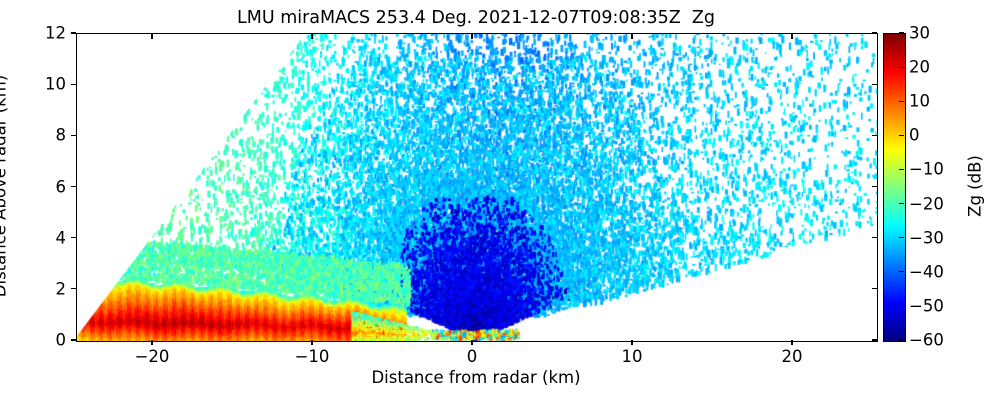 This screenshot has height=400, width=1000. What do you see at coordinates (926, 204) in the screenshot?
I see `colorbar-tick-label: −20` at bounding box center [926, 204].